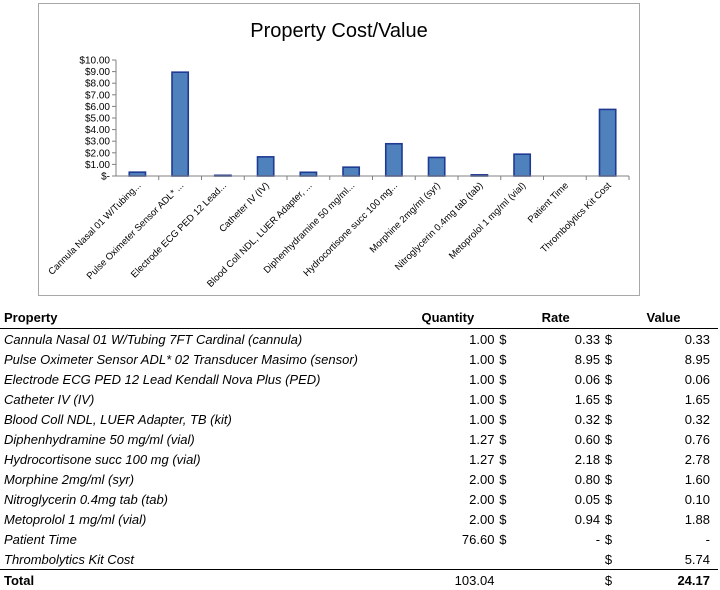 The width and height of the screenshot is (720, 590). What do you see at coordinates (190, 499) in the screenshot?
I see `cell-property: Nitroglycerin 0.4mg tab (tab)` at bounding box center [190, 499].